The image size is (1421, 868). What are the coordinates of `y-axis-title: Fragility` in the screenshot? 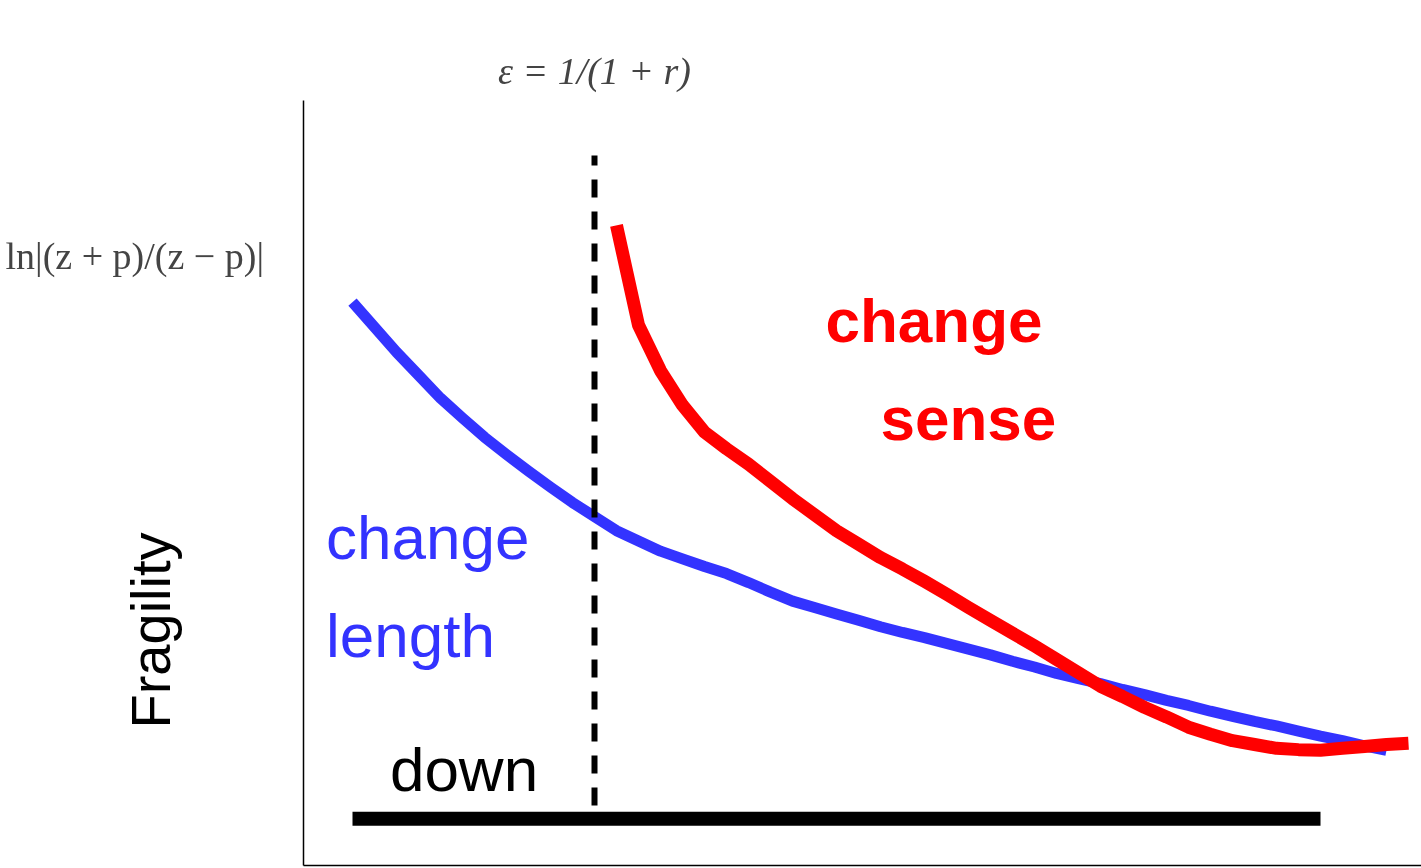 It's located at (150, 630).